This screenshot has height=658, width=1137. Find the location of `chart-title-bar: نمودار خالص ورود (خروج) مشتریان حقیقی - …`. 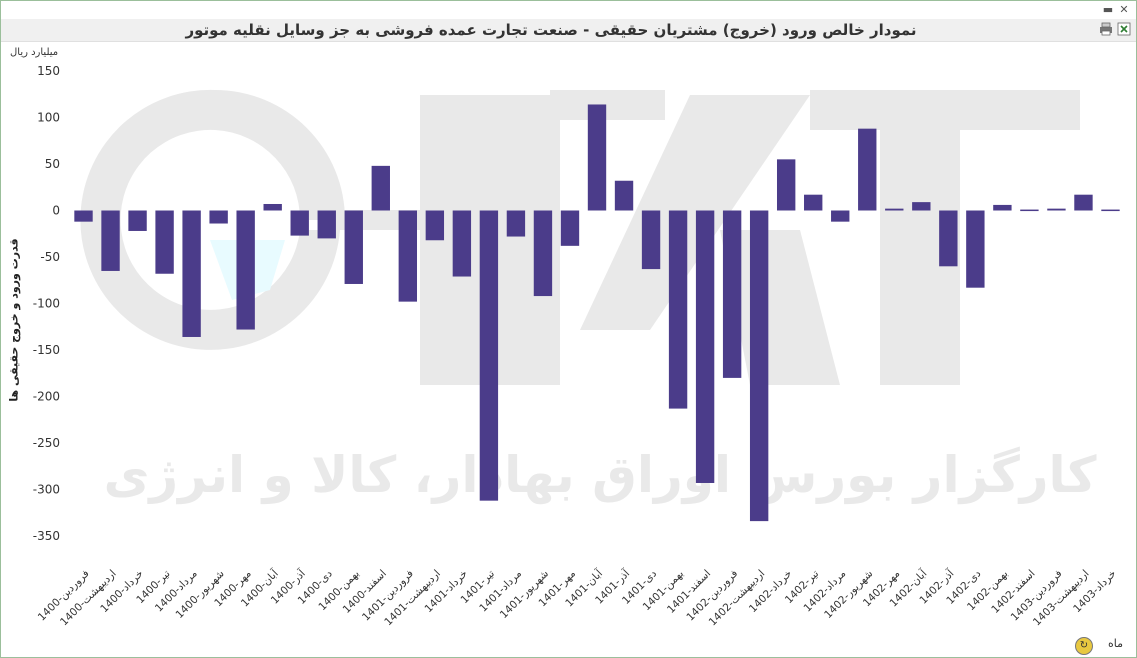

chart-title-bar: نمودار خالص ورود (خروج) مشتریان حقیقی - … is located at coordinates (568, 30).